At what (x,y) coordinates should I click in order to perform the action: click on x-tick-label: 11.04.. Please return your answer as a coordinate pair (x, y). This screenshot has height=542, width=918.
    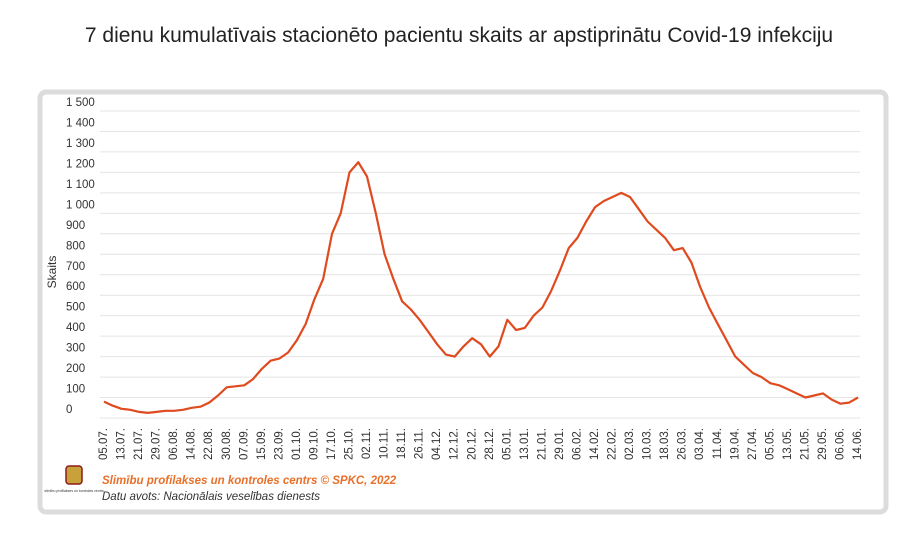
    Looking at the image, I should click on (718, 443).